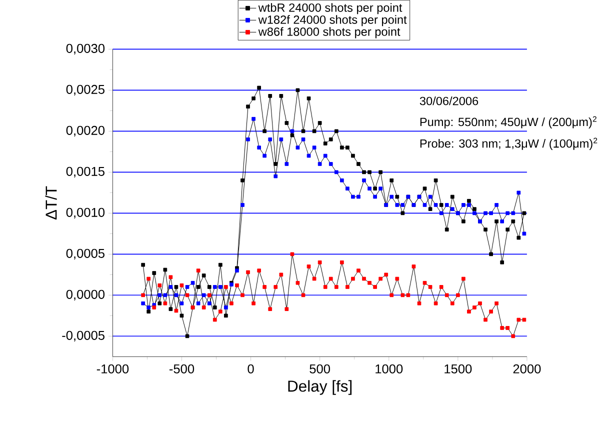  Describe the element at coordinates (330, 8) in the screenshot. I see `legend-label: wtbR 24000 shots per point` at that location.